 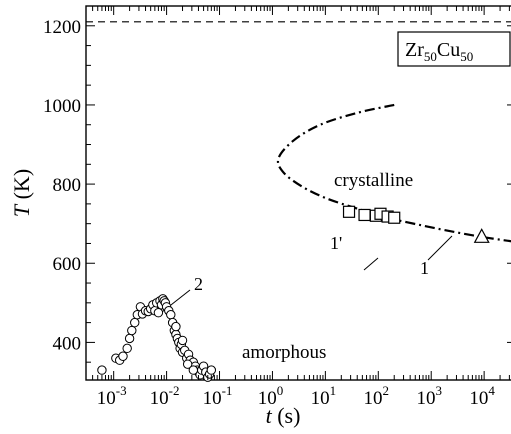 I want to click on y-axis-label-unit: (K), so click(x=21, y=187).